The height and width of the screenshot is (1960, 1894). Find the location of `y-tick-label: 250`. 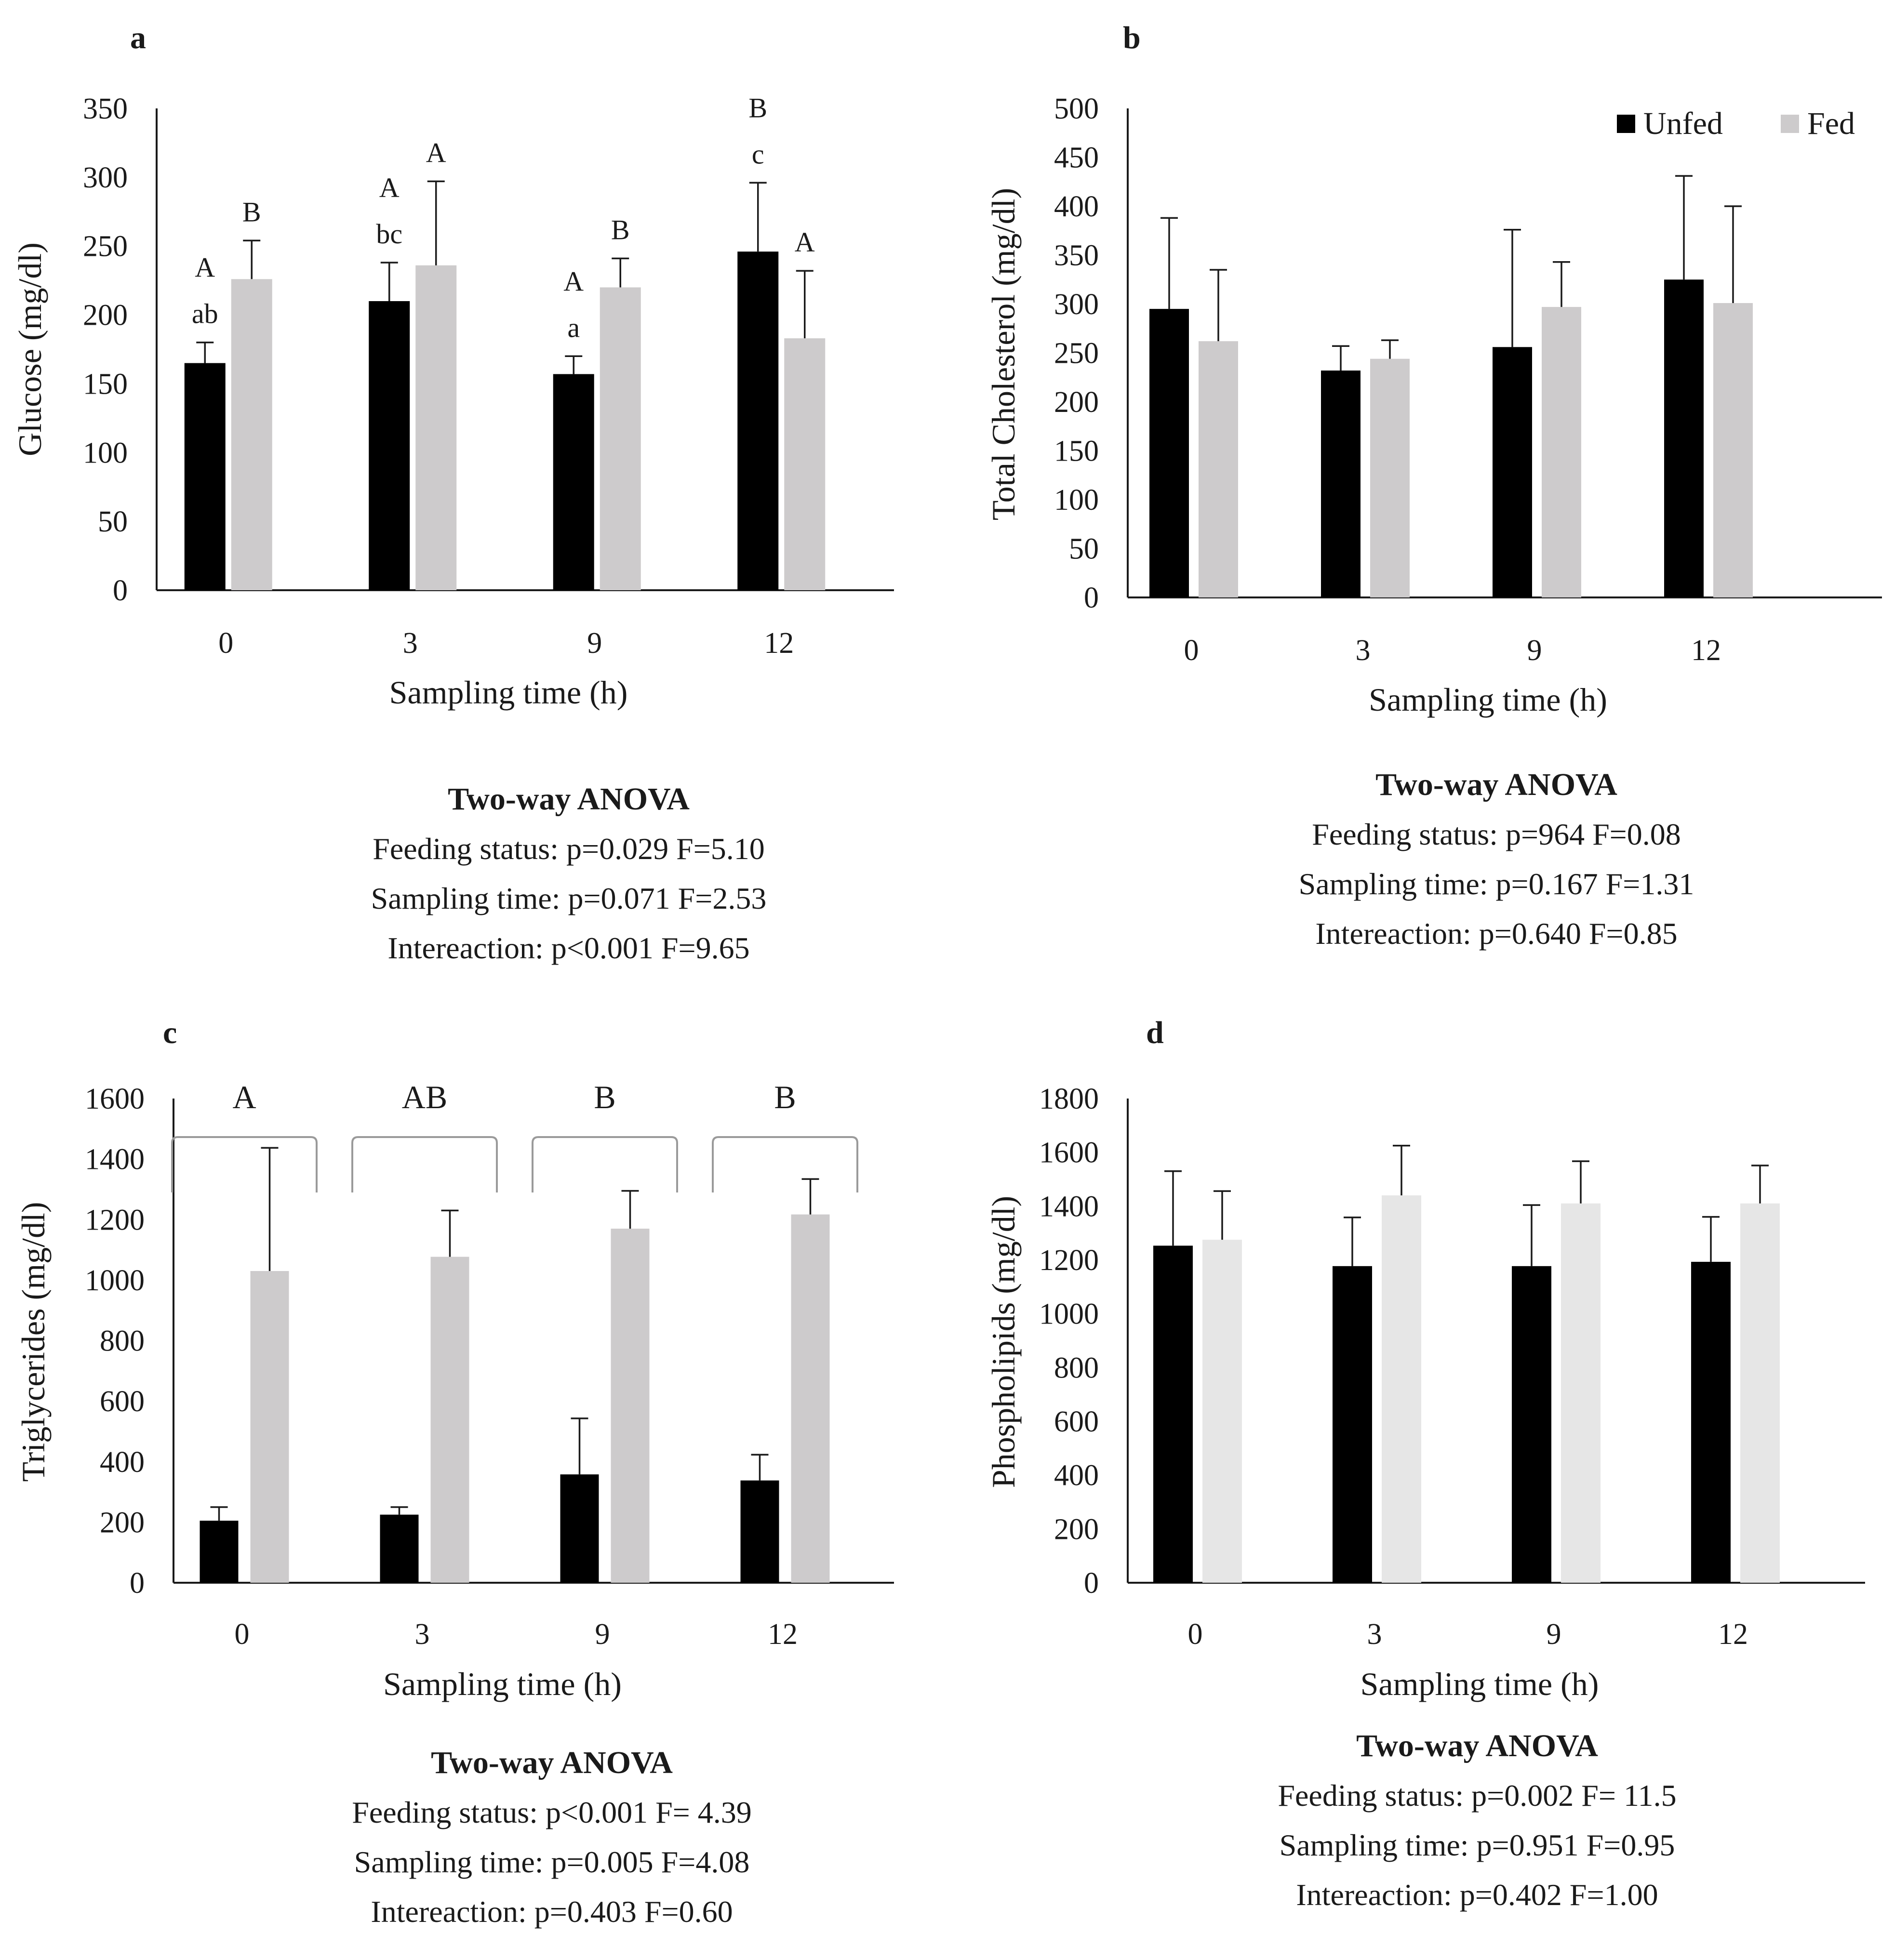

y-tick-label: 250 is located at coordinates (105, 246).